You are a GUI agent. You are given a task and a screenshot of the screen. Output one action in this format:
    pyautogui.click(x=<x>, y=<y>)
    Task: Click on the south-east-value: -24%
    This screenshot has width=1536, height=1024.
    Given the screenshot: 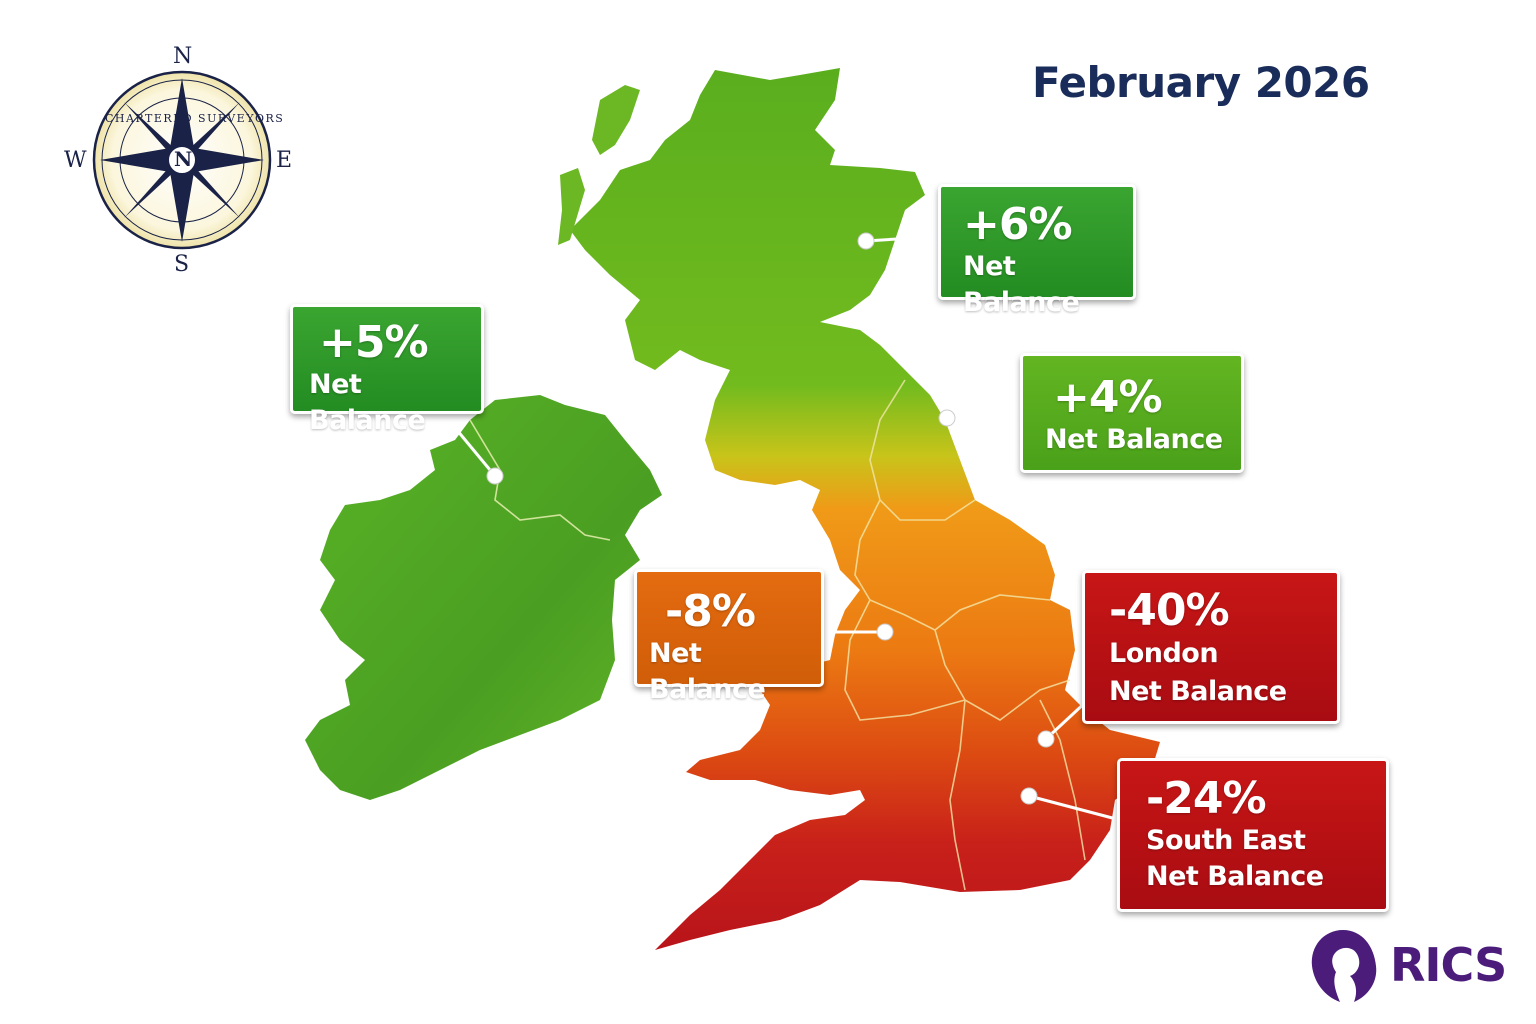 What is the action you would take?
    pyautogui.click(x=1206, y=798)
    